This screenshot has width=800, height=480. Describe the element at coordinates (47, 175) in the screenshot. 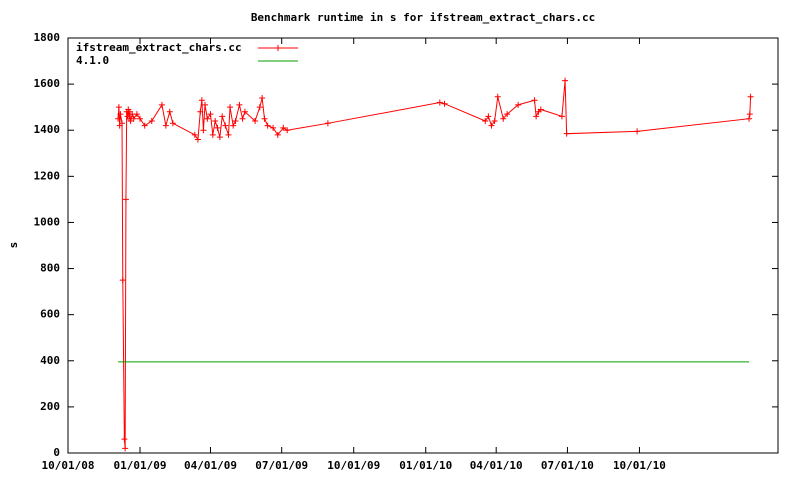

I see `y-tick-label: 1200` at that location.